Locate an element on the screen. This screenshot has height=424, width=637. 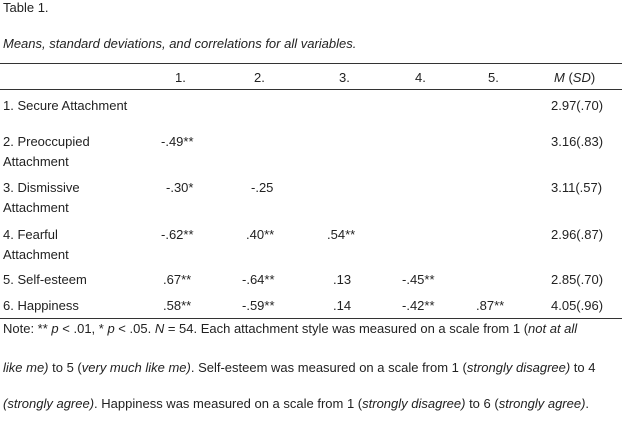
top-rule is located at coordinates (311, 63).